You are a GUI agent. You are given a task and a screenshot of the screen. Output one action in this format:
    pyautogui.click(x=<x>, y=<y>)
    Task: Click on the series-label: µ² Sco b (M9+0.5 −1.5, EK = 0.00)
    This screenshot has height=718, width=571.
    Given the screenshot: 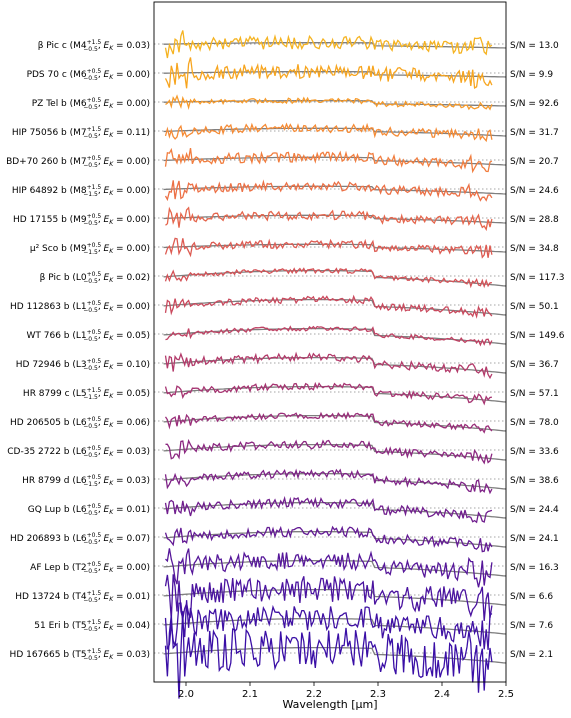 What is the action you would take?
    pyautogui.click(x=90, y=249)
    